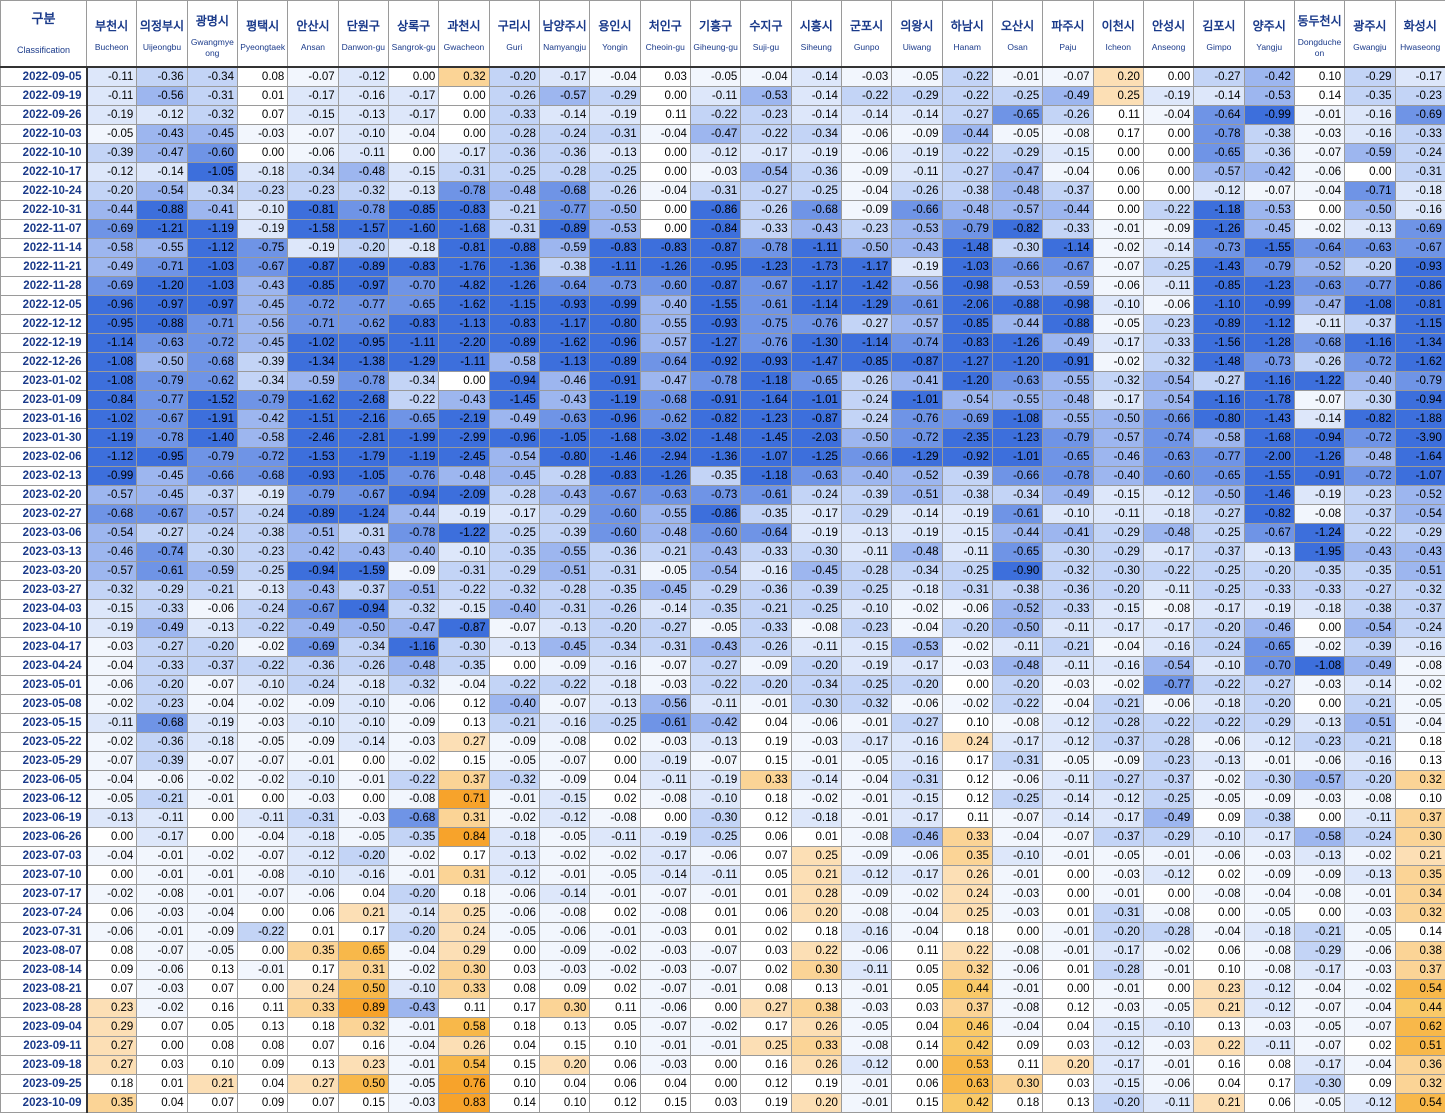 Image resolution: width=1445 pixels, height=1114 pixels. I want to click on heatmap-cell: -0.46, so click(1118, 457).